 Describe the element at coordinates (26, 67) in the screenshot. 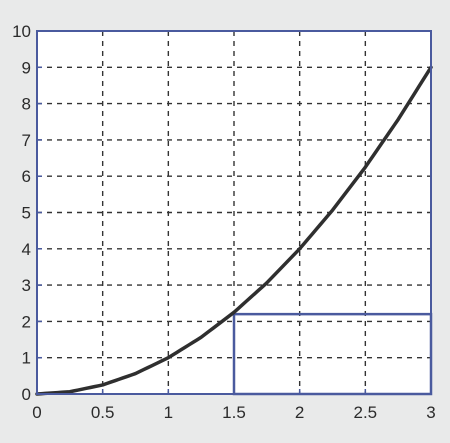

I see `y-tick-label: 9` at that location.